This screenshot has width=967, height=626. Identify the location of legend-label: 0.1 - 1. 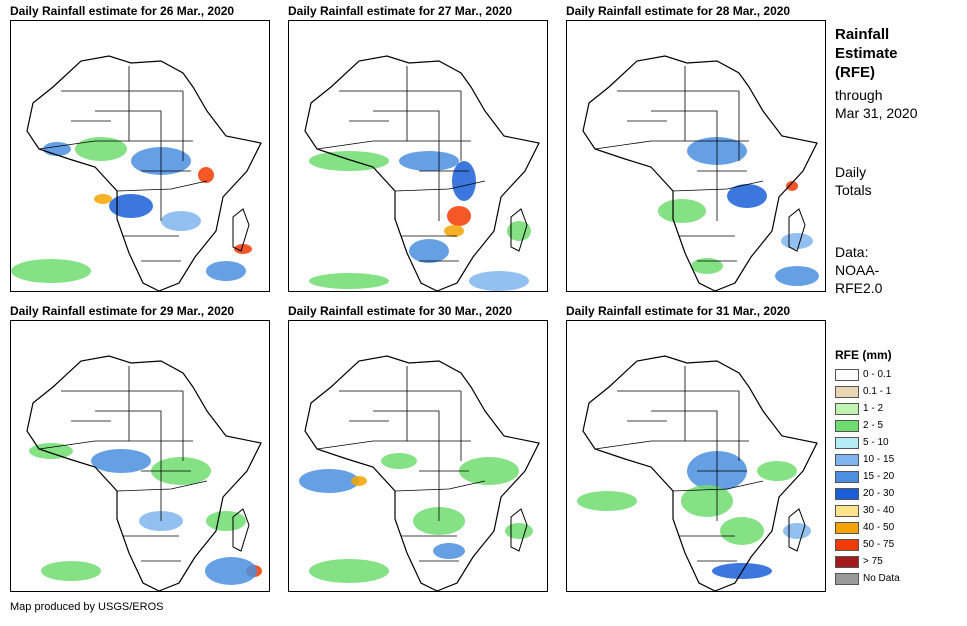
(877, 391).